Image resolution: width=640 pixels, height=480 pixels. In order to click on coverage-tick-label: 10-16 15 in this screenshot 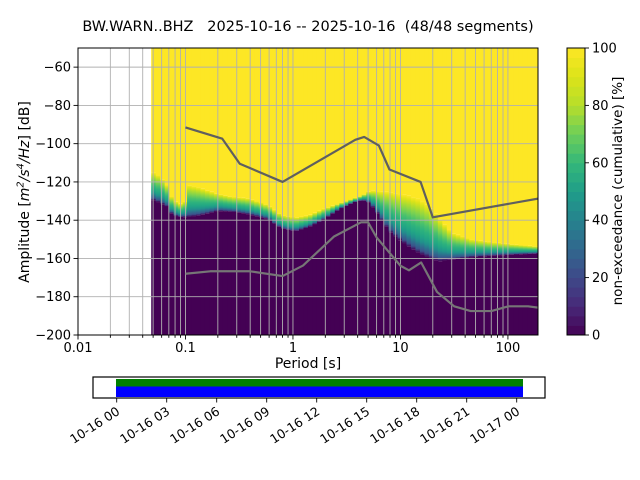, I will do `click(344, 424)`.